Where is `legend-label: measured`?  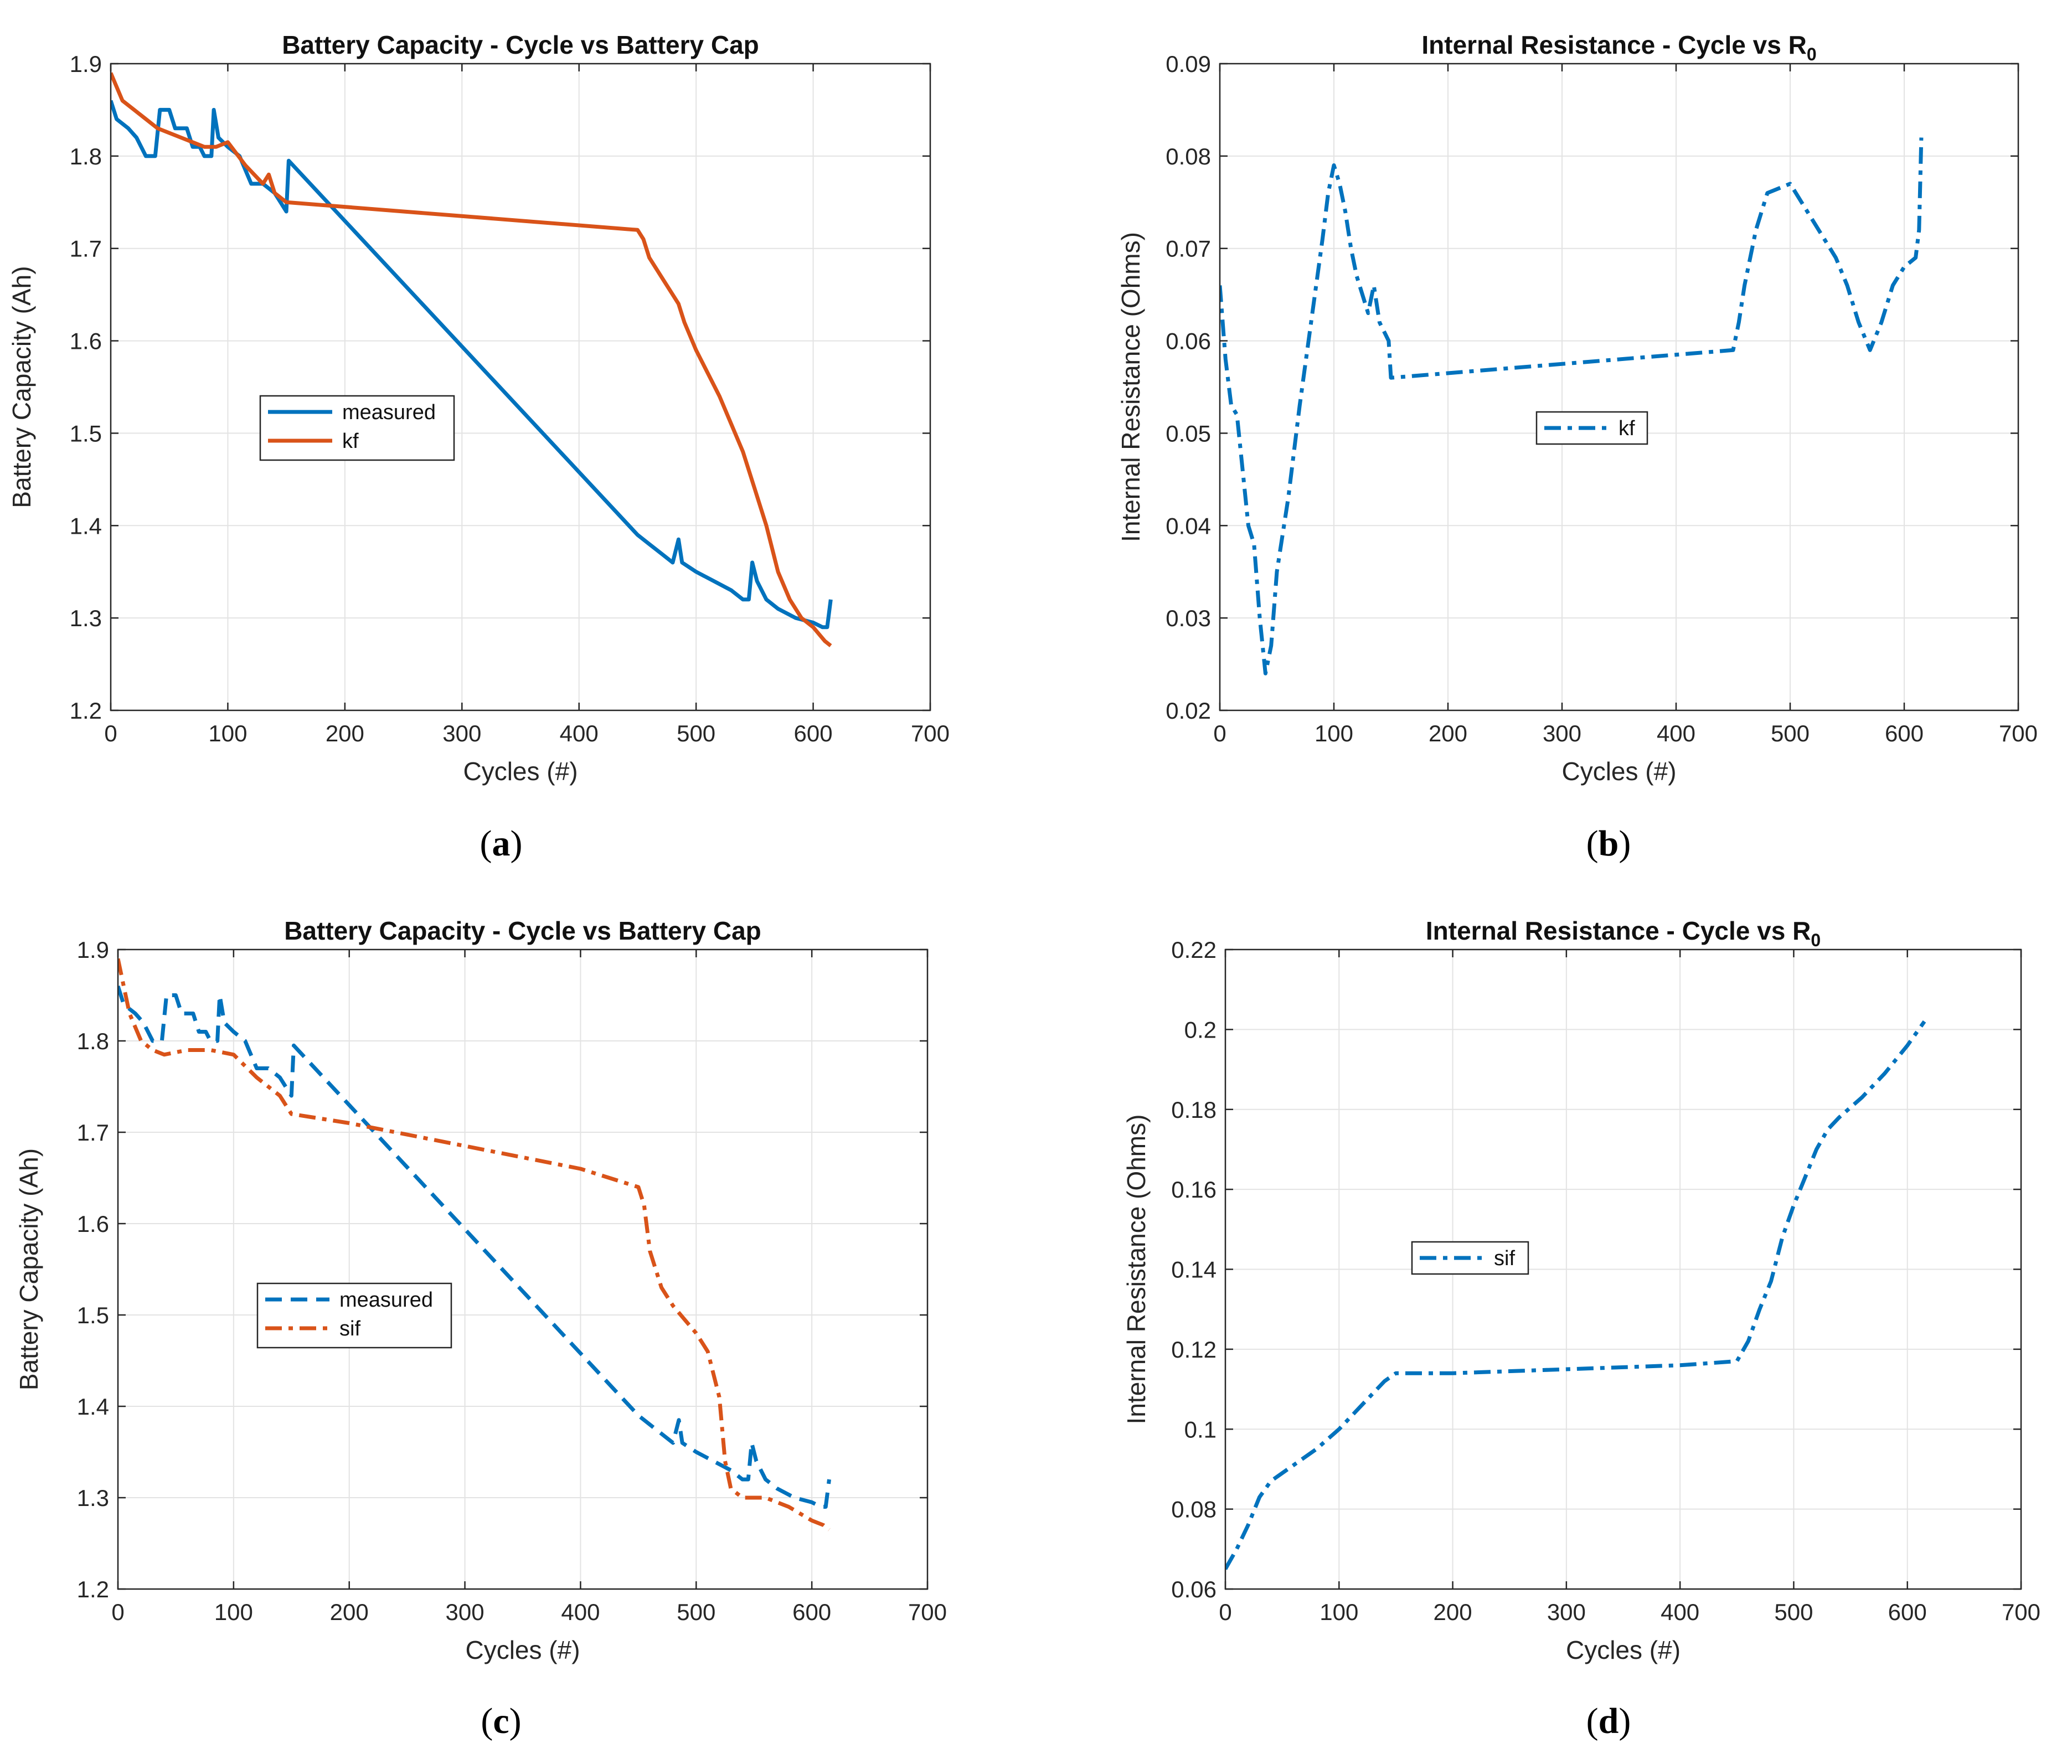 legend-label: measured is located at coordinates (389, 412).